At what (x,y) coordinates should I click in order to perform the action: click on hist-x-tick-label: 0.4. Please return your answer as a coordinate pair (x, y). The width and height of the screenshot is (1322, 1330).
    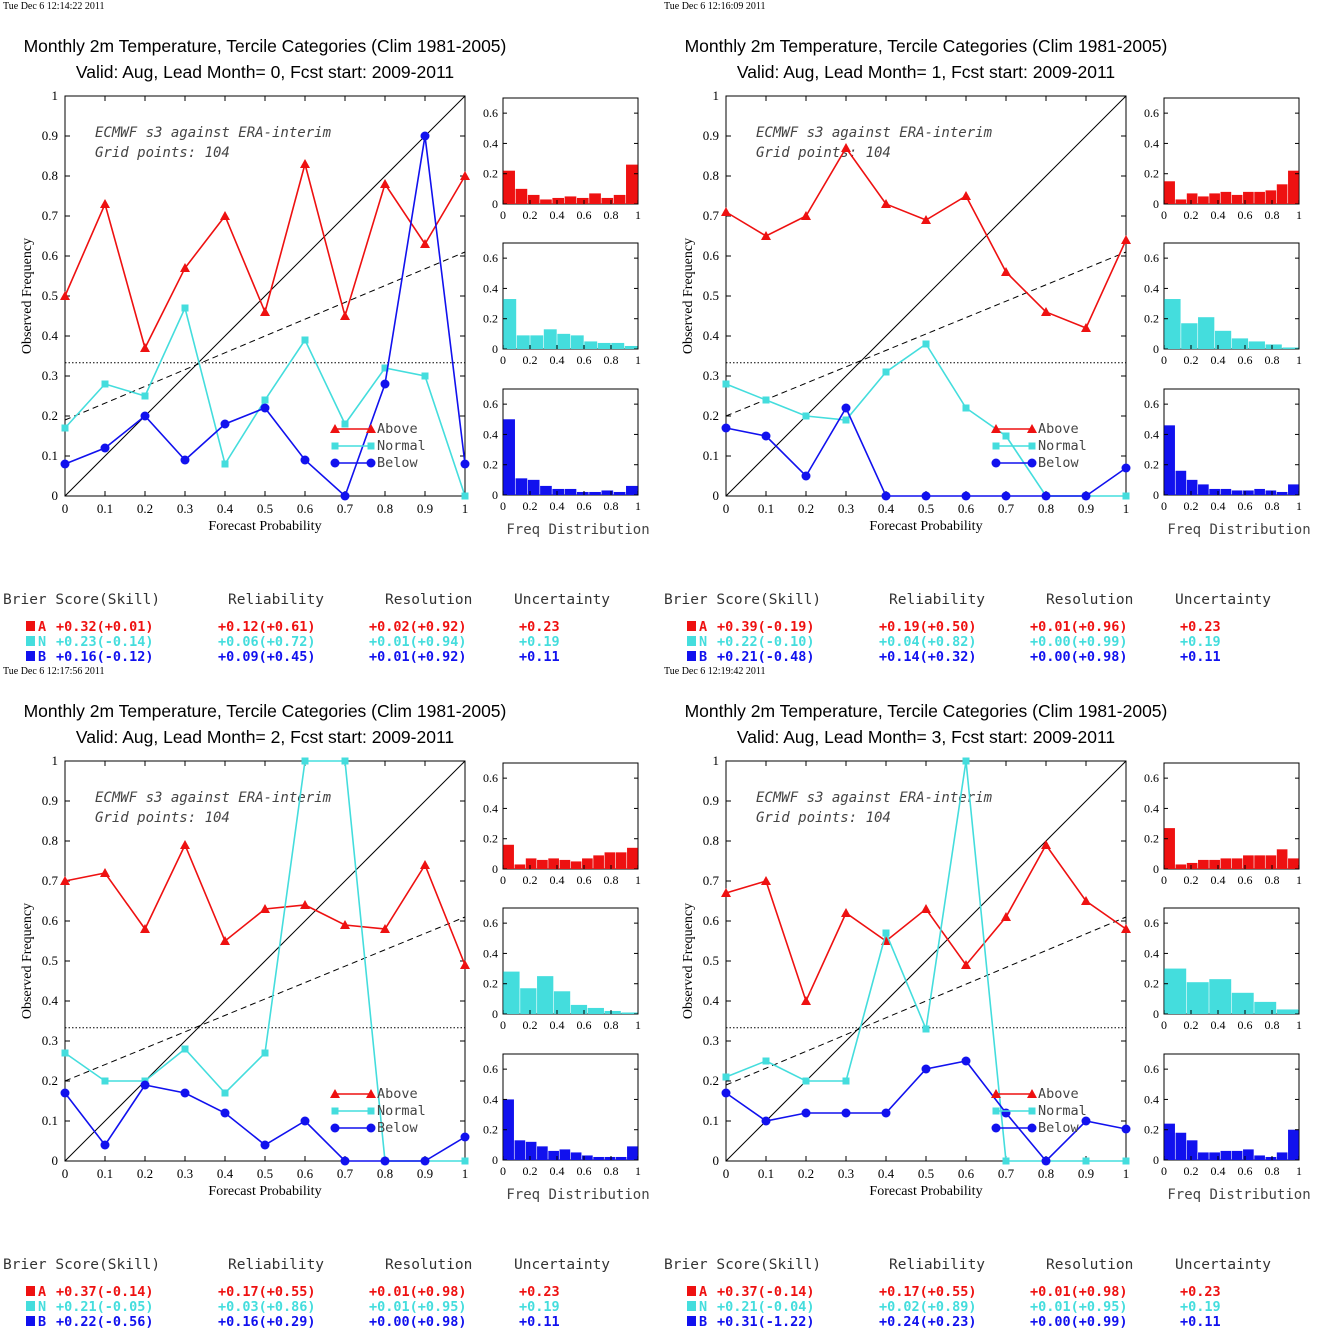
    Looking at the image, I should click on (1218, 880).